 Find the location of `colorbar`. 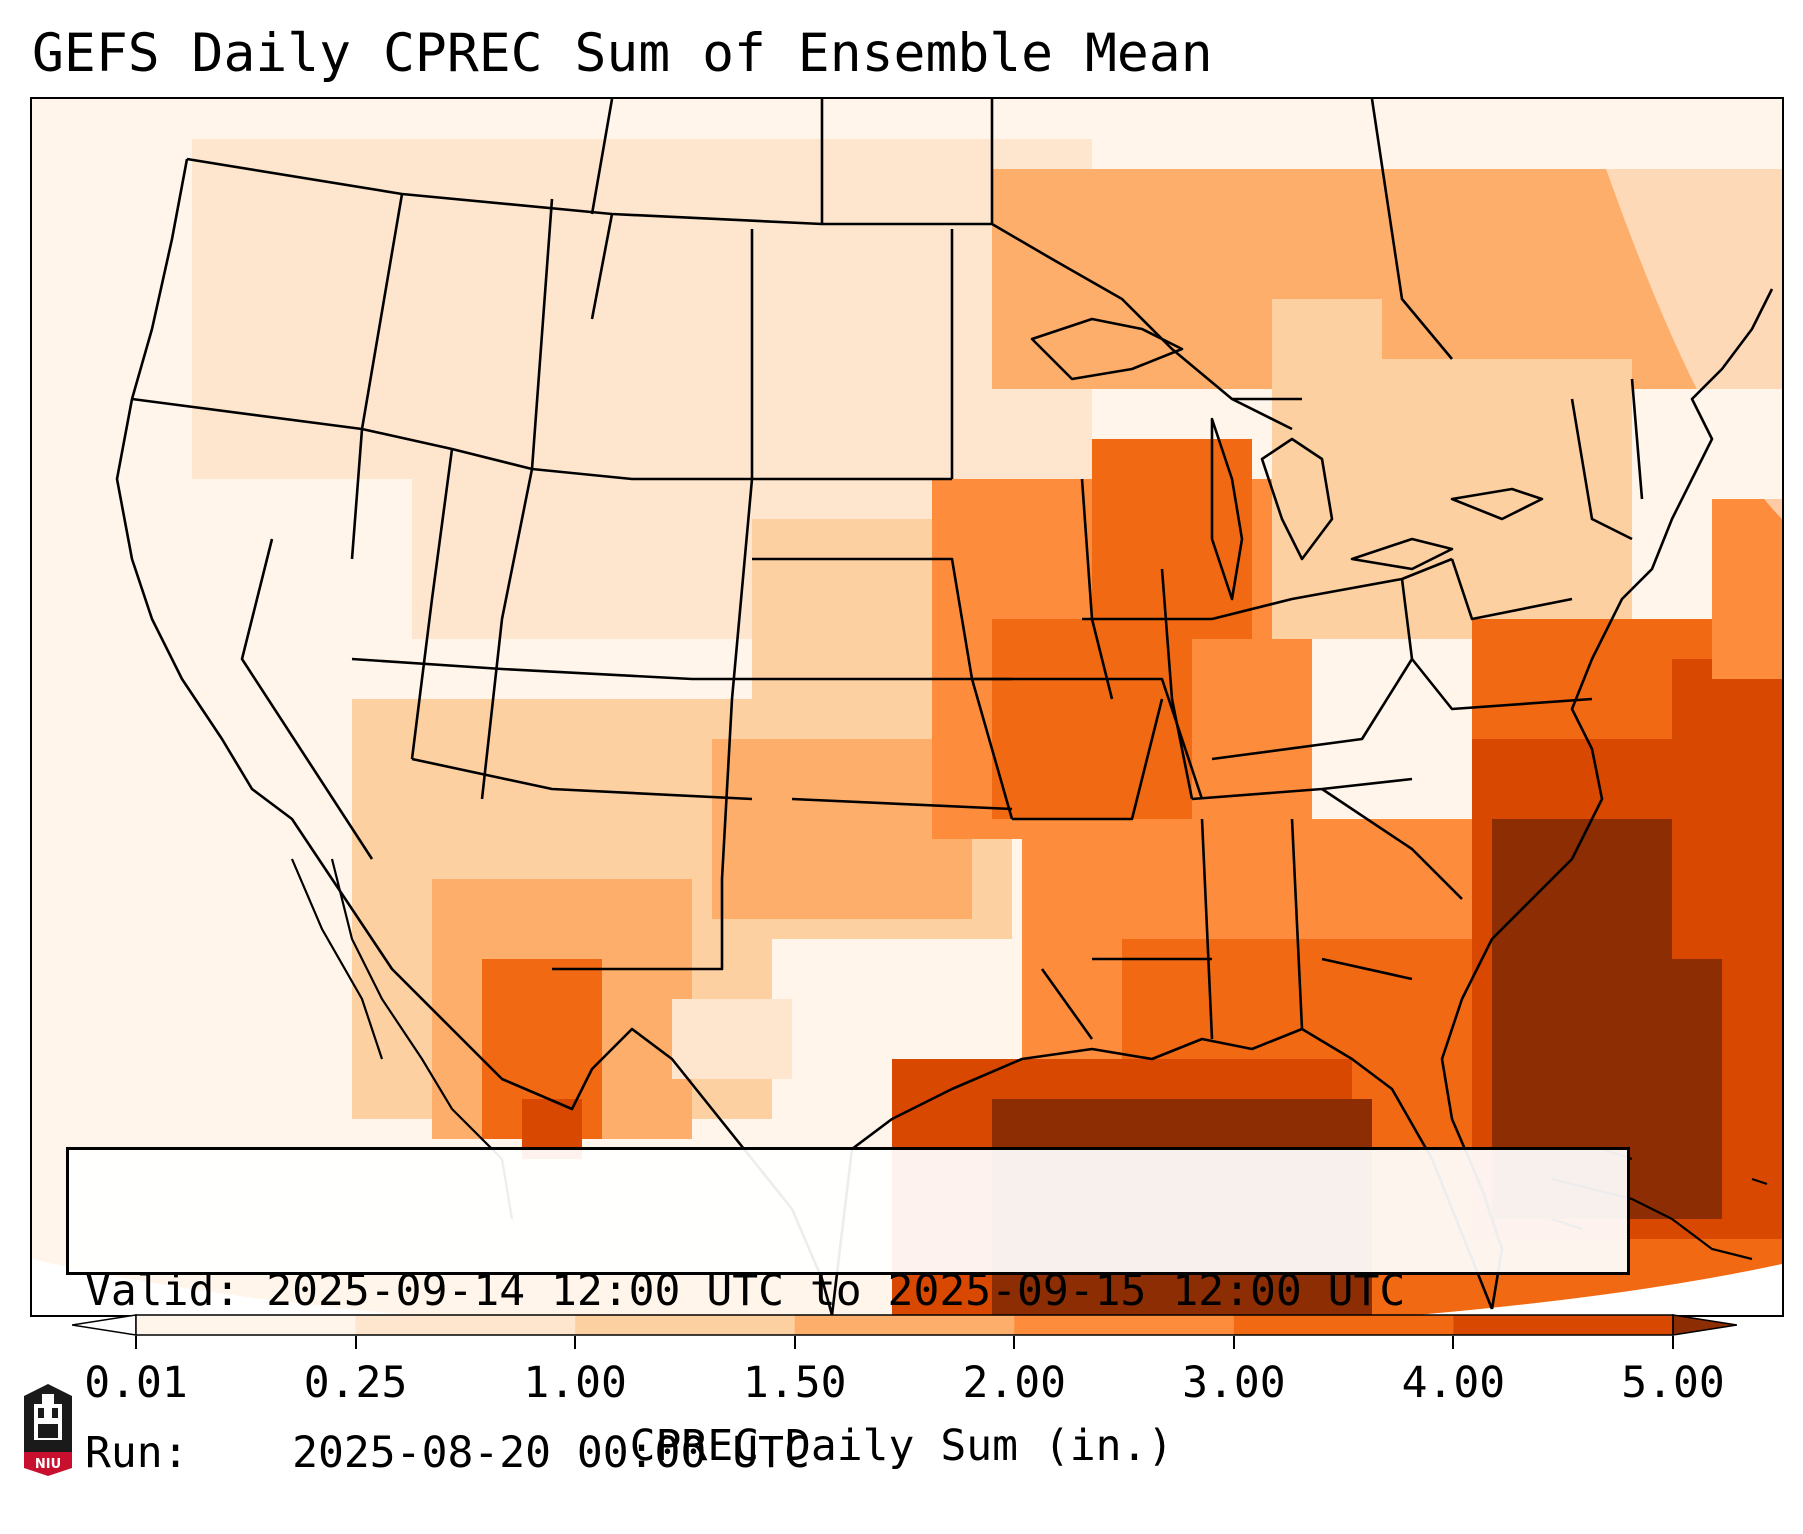

colorbar is located at coordinates (904, 1325).